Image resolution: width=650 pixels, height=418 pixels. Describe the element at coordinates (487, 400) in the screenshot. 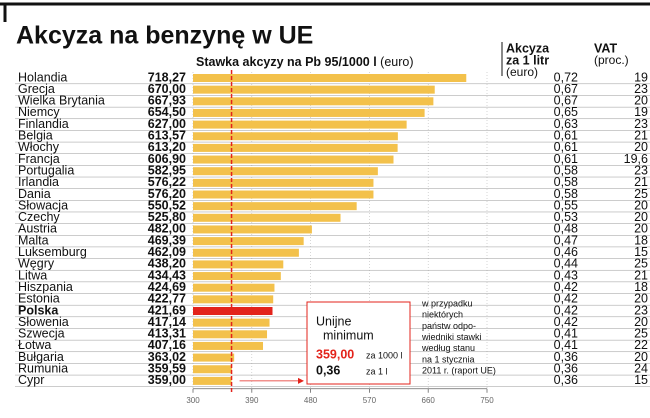

I see `x-tick-label: 750` at that location.